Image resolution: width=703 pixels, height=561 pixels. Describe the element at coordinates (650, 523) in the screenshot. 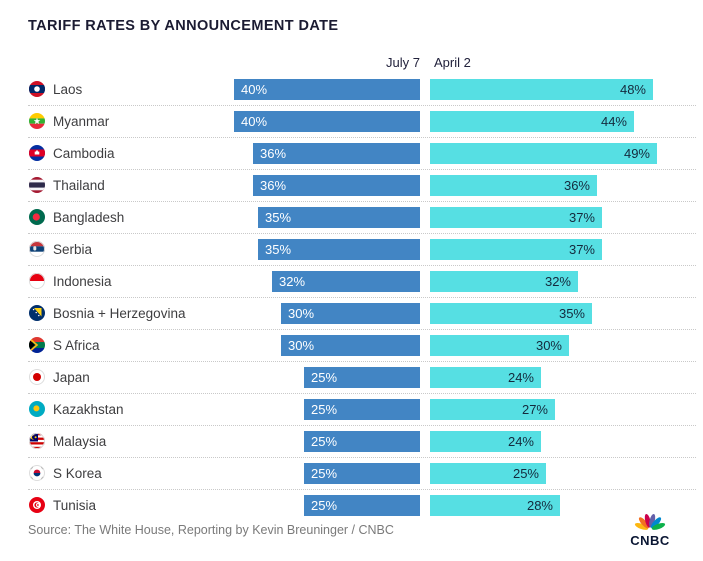

I see `cnbc-peacock-icon` at that location.